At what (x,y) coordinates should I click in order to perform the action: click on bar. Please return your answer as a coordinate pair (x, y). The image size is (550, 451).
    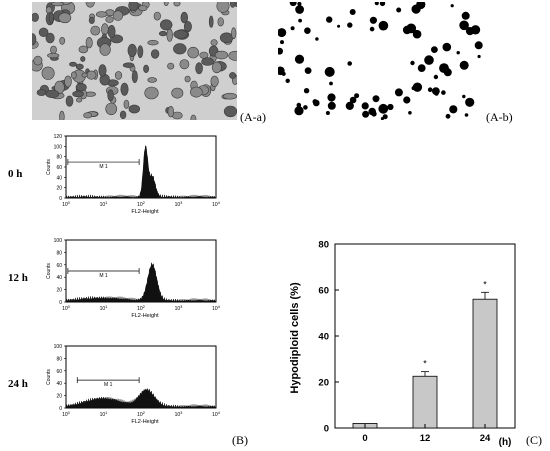
    Looking at the image, I should click on (425, 402).